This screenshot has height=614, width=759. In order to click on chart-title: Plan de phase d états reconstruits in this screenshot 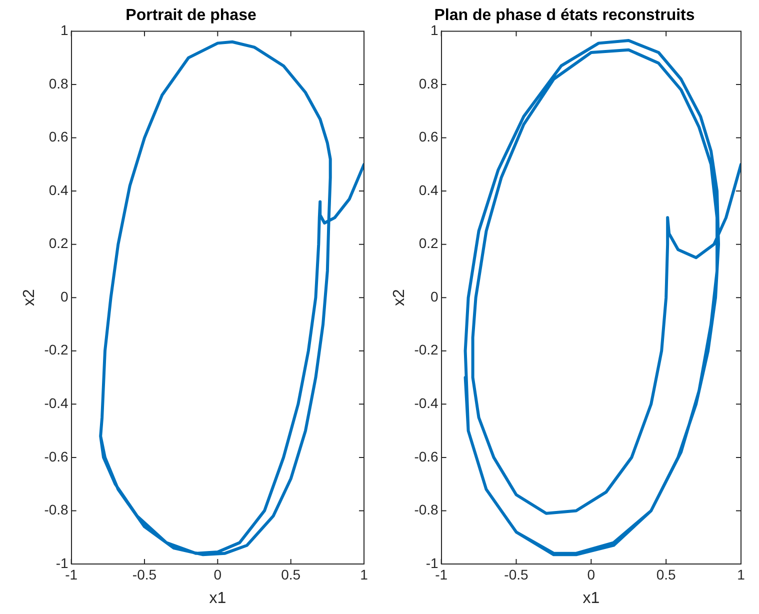, I will do `click(564, 15)`.